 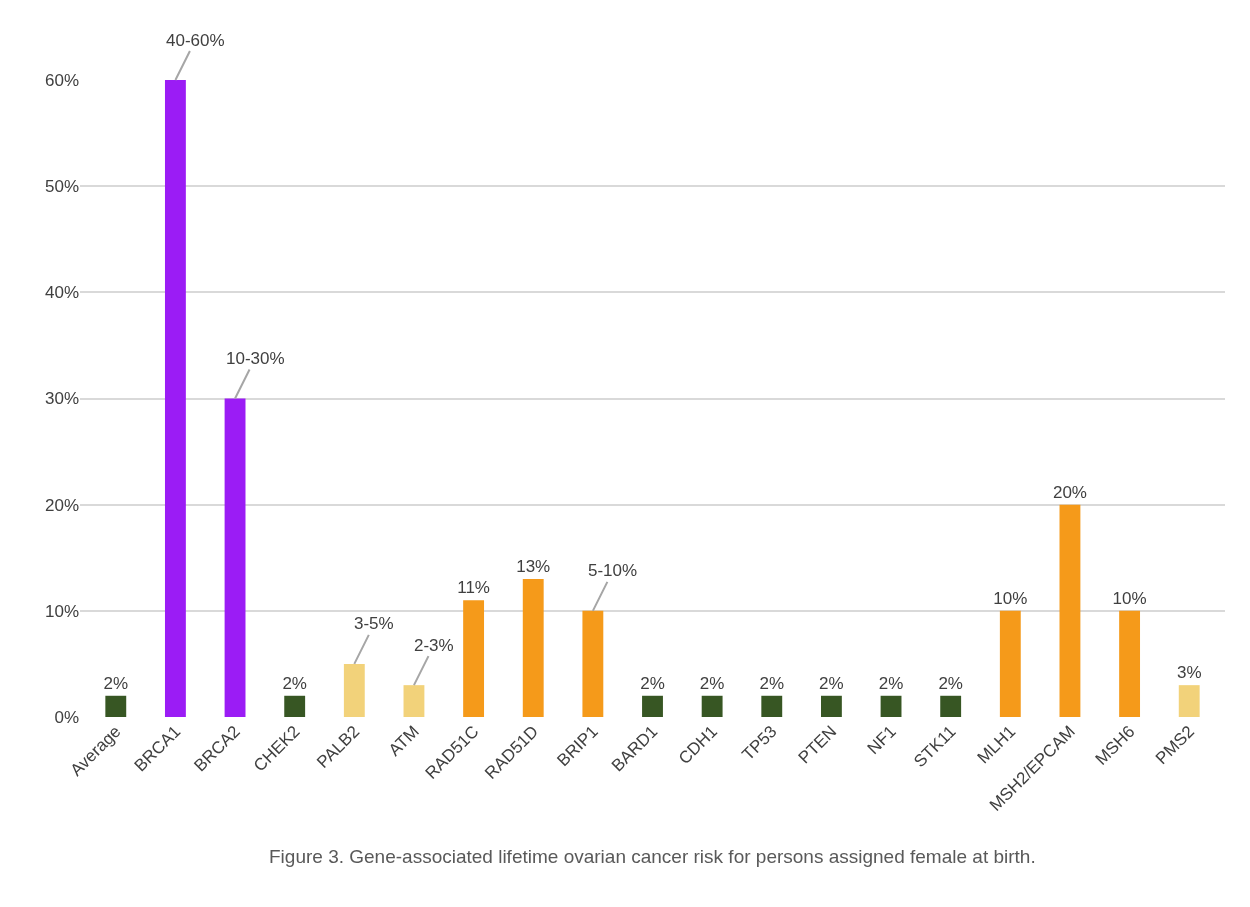 I want to click on caption: Figure 3. Gene-associated lifetime ovarian cancer risk for persons assigned female at birth., so click(x=652, y=856).